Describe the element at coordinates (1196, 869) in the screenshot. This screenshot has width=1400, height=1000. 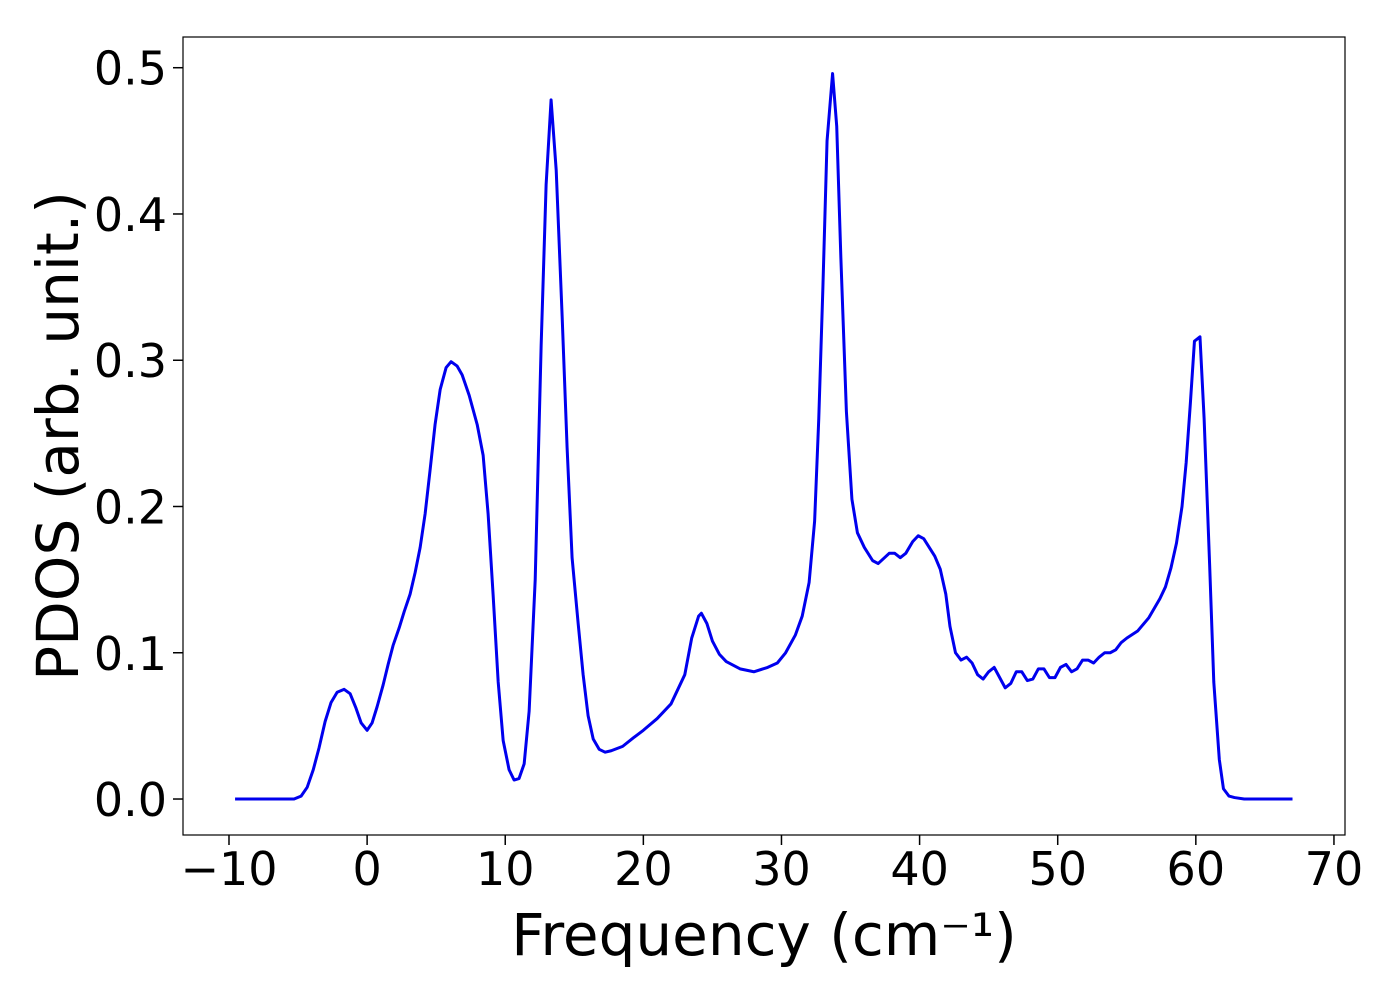
I see `x-tick-label: 60` at that location.